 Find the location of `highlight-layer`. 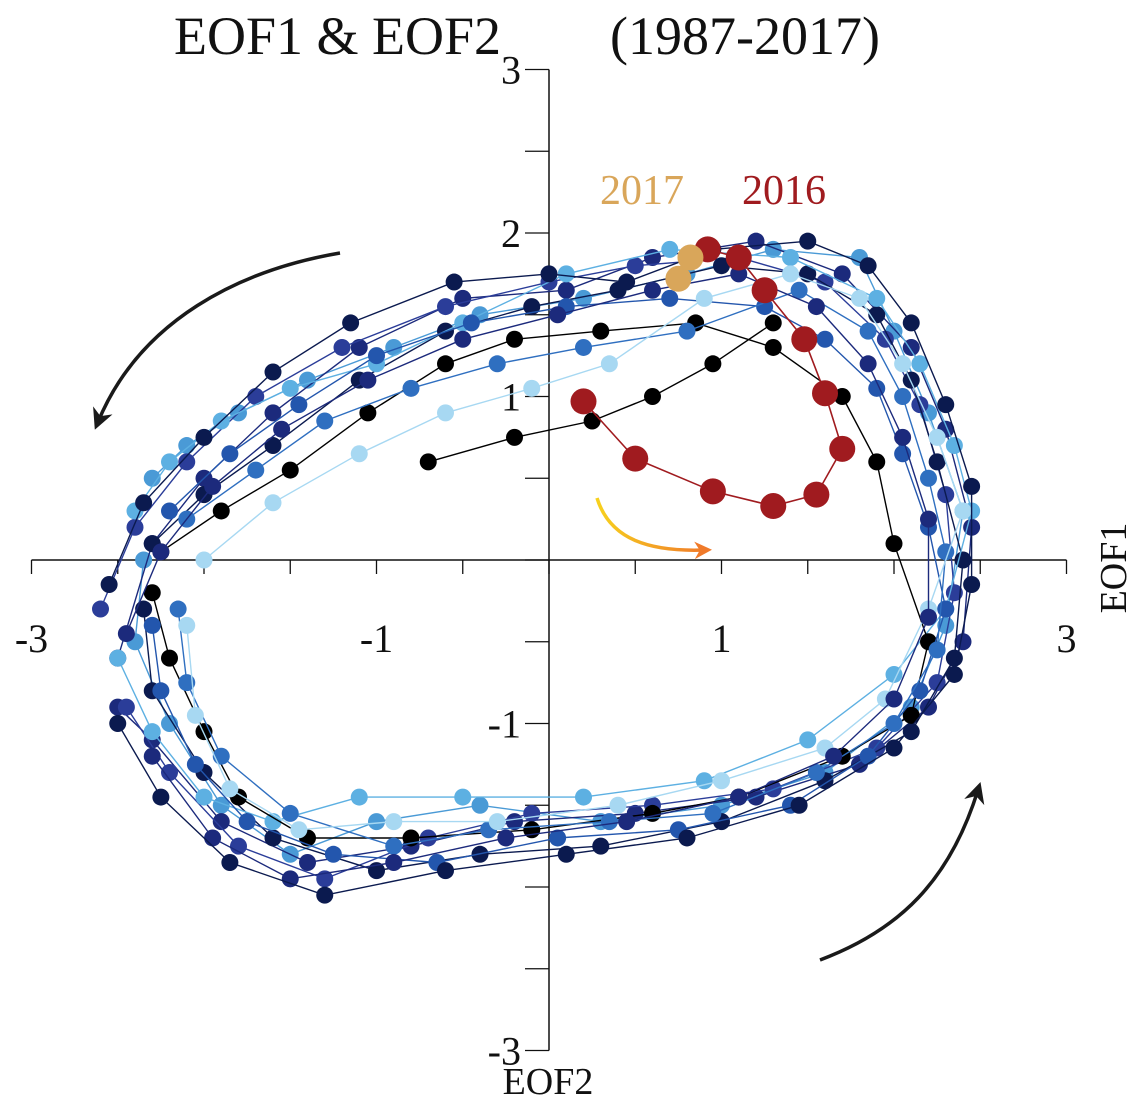

highlight-layer is located at coordinates (713, 378).